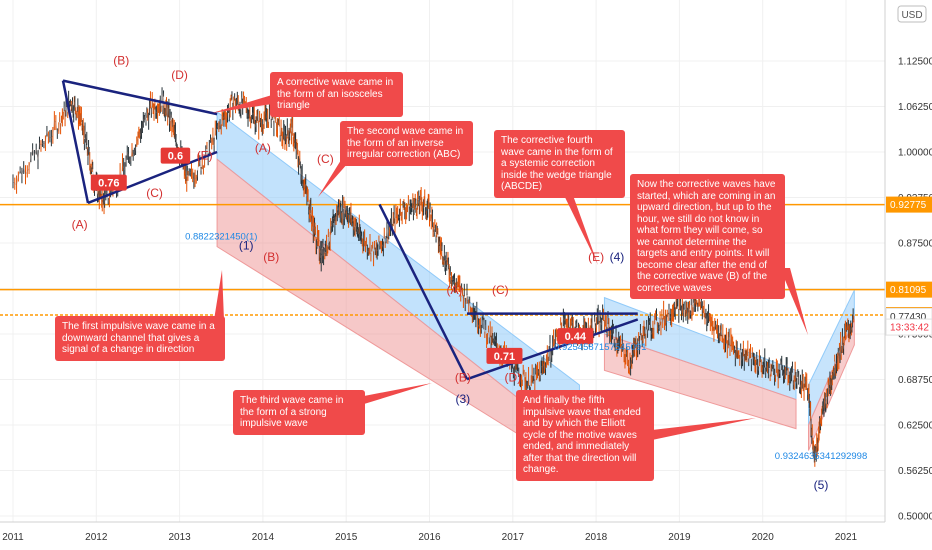 The height and width of the screenshot is (550, 932). What do you see at coordinates (915, 107) in the screenshot?
I see `y-tick-label: 1.06250` at bounding box center [915, 107].